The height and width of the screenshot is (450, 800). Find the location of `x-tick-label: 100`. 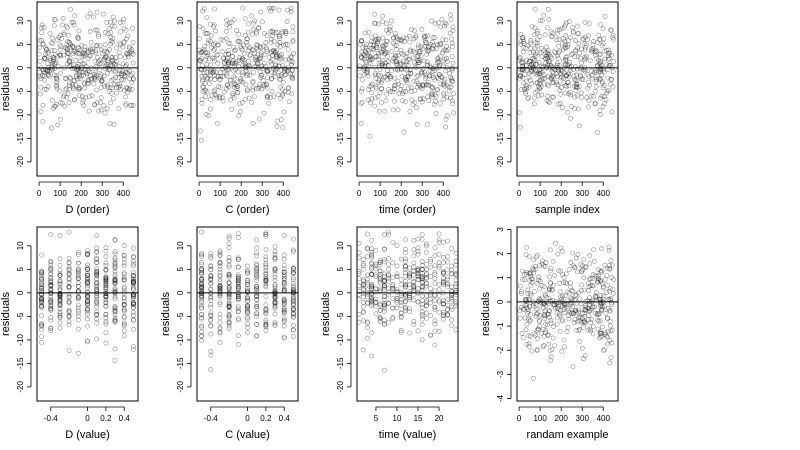

x-tick-label: 100 is located at coordinates (380, 193).